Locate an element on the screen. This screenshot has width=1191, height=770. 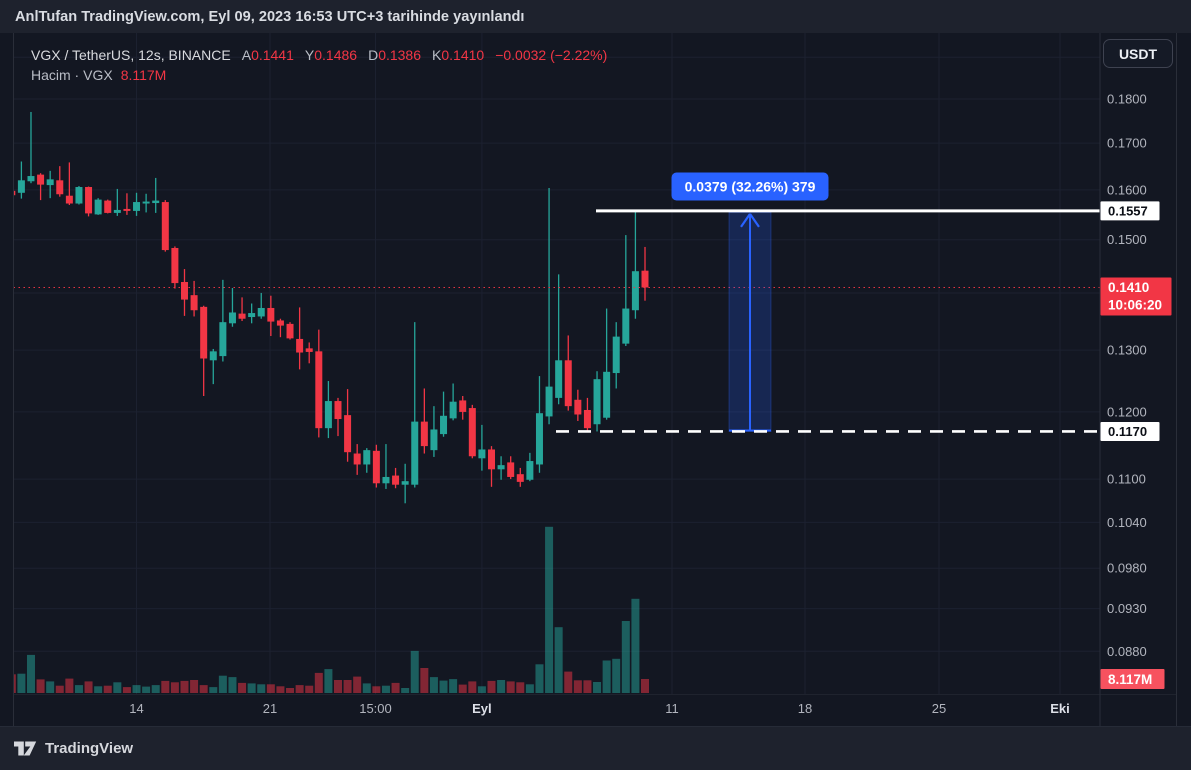
tradingview-logo-icon is located at coordinates (25, 748).